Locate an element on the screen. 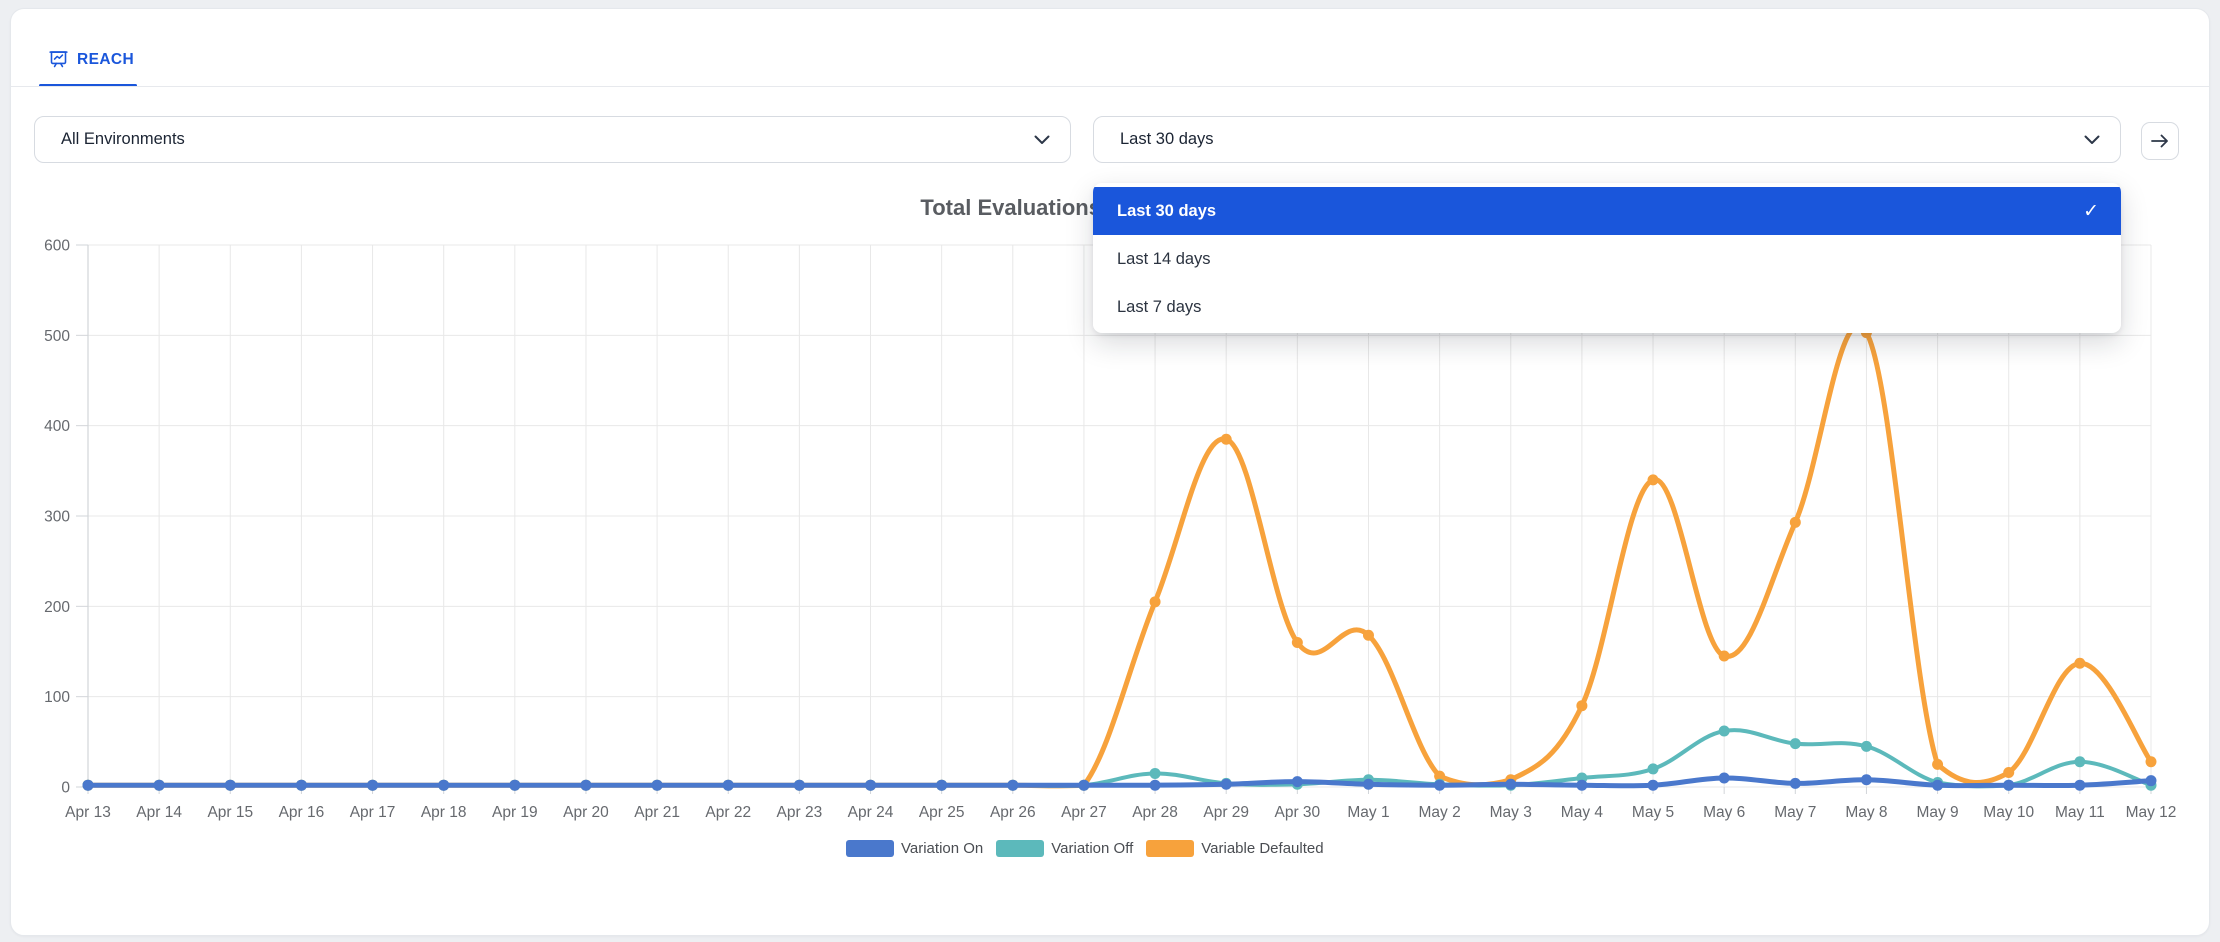  apply-filters-button is located at coordinates (2160, 141).